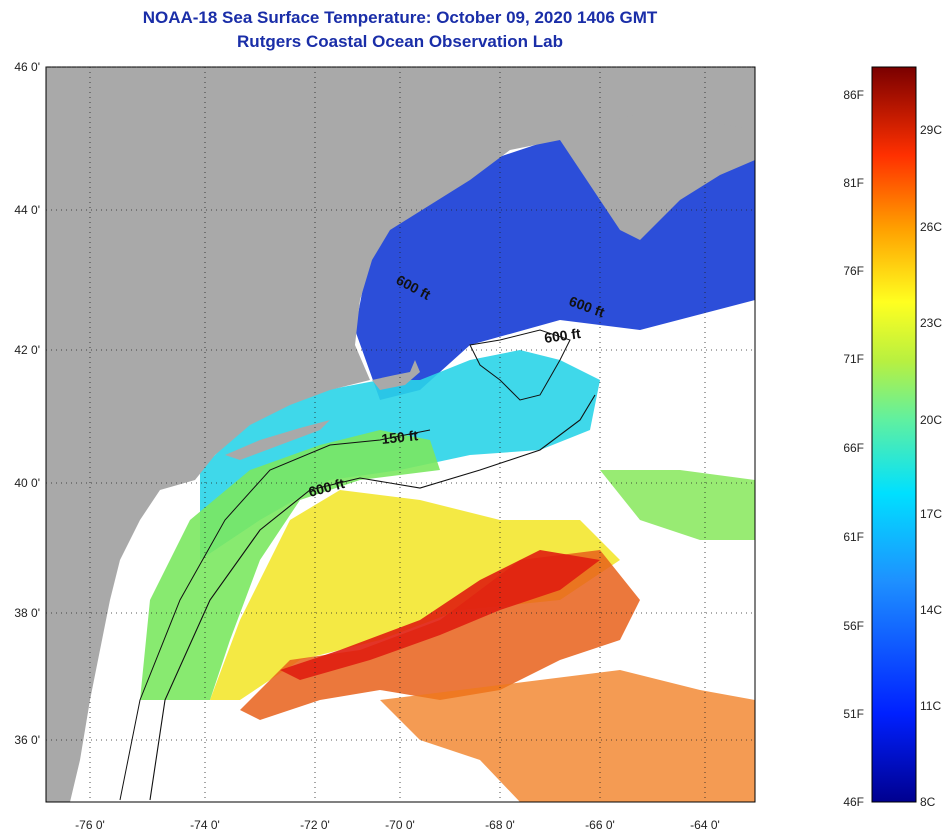  What do you see at coordinates (853, 271) in the screenshot?
I see `colorbar-fahrenheit-label: 76F` at bounding box center [853, 271].